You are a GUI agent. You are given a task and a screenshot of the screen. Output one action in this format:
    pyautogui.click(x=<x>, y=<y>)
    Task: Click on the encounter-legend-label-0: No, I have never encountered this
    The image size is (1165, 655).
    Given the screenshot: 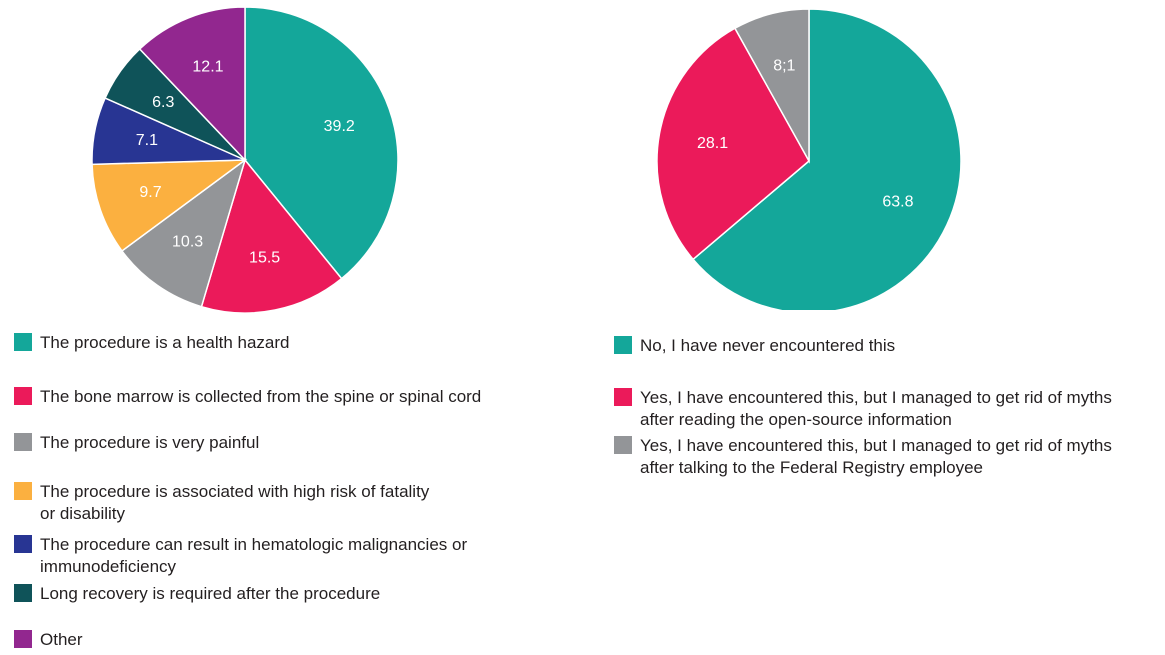 What is the action you would take?
    pyautogui.click(x=768, y=345)
    